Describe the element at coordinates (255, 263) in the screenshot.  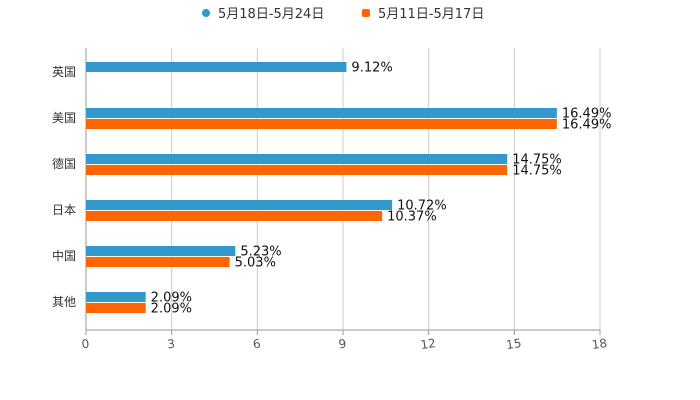
I see `data-label-s2-5: 5.03%` at that location.